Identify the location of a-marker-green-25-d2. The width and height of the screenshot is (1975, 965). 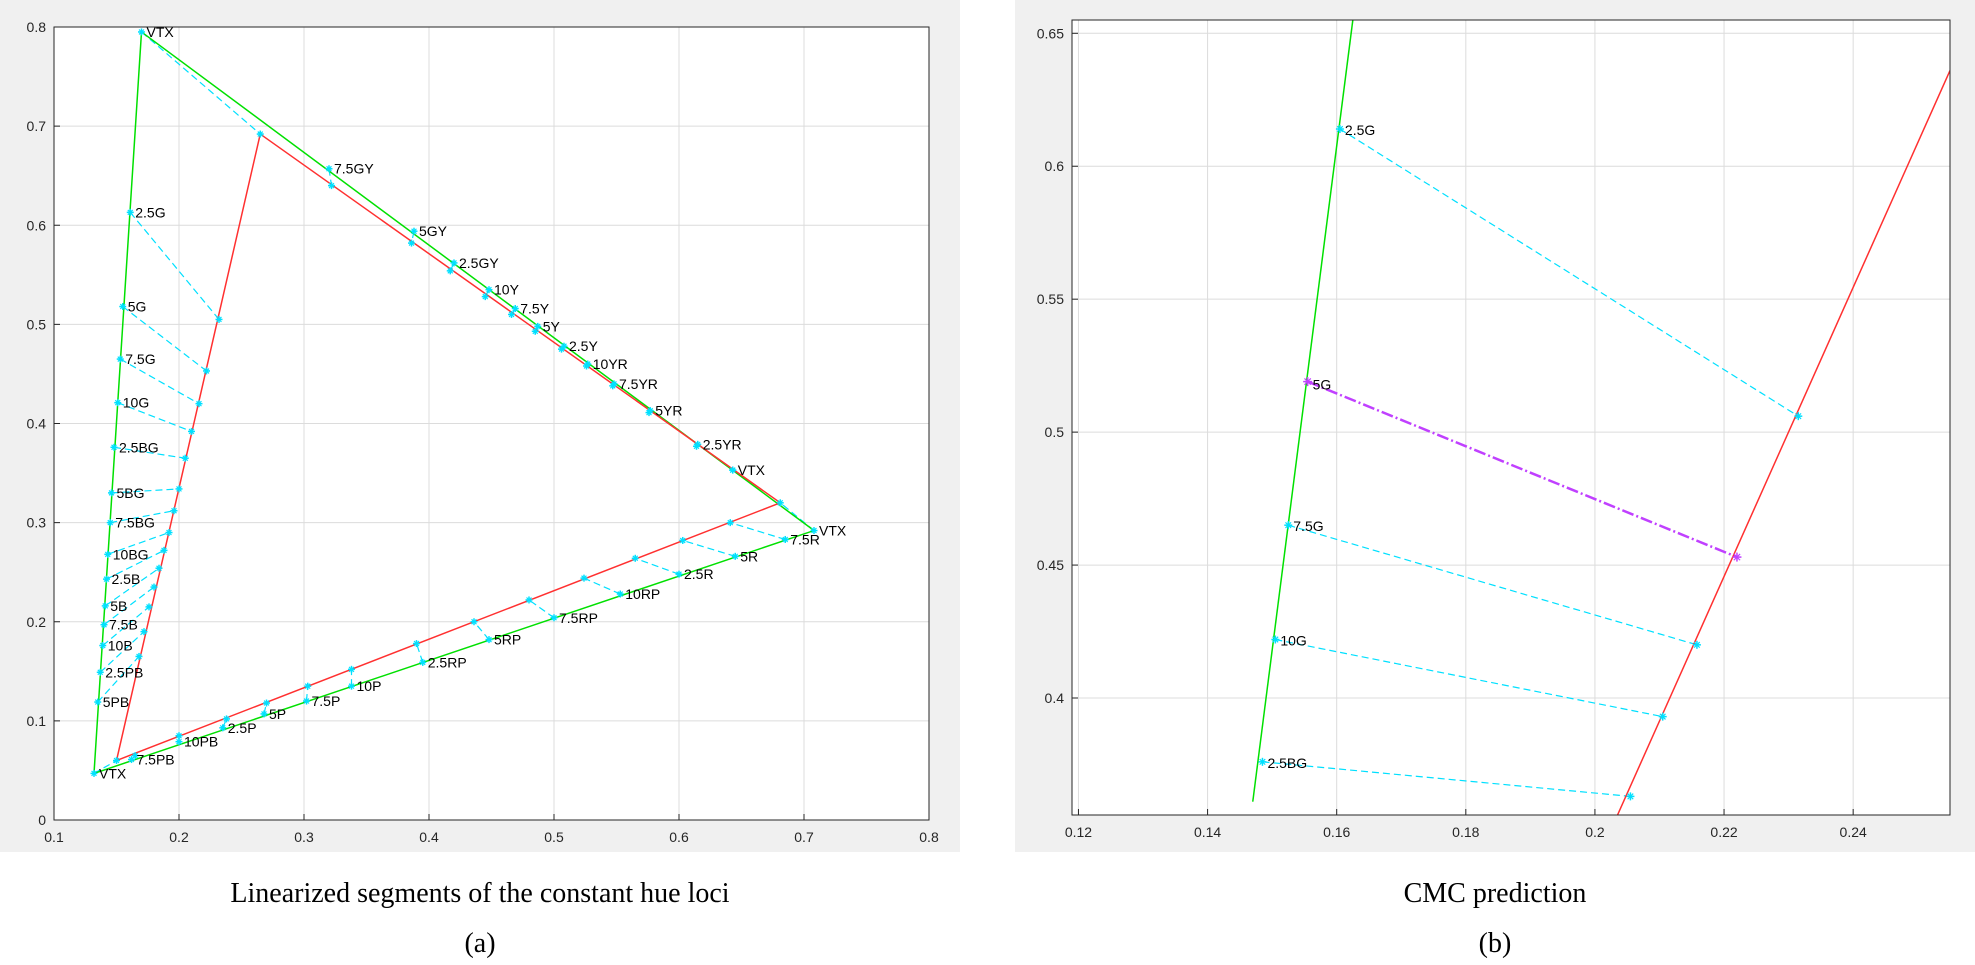
(679, 574).